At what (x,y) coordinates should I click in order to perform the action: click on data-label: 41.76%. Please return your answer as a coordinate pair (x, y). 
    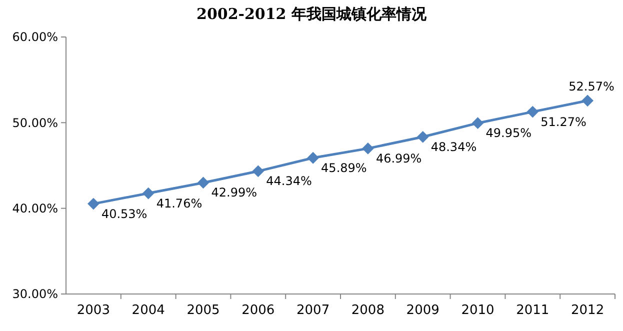
    Looking at the image, I should click on (179, 203).